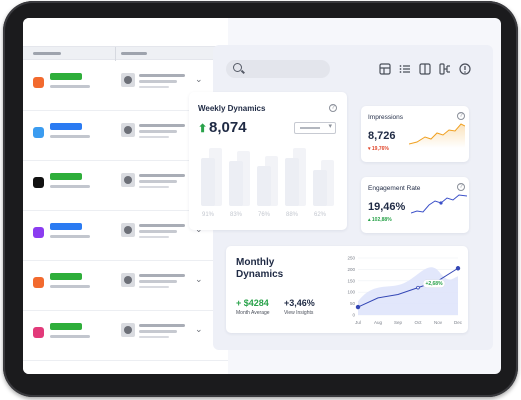 Image resolution: width=521 pixels, height=400 pixels. What do you see at coordinates (278, 69) in the screenshot?
I see `search-input` at bounding box center [278, 69].